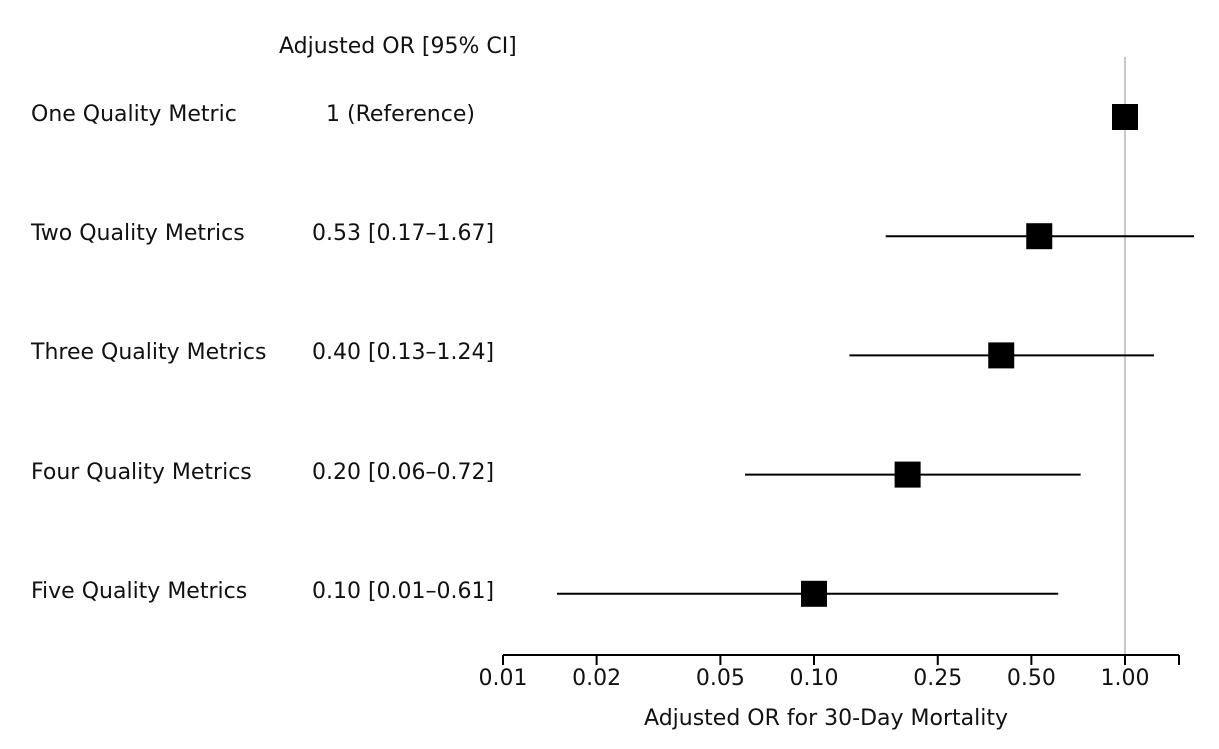  Describe the element at coordinates (503, 678) in the screenshot. I see `x-tick-label: 0.01` at that location.